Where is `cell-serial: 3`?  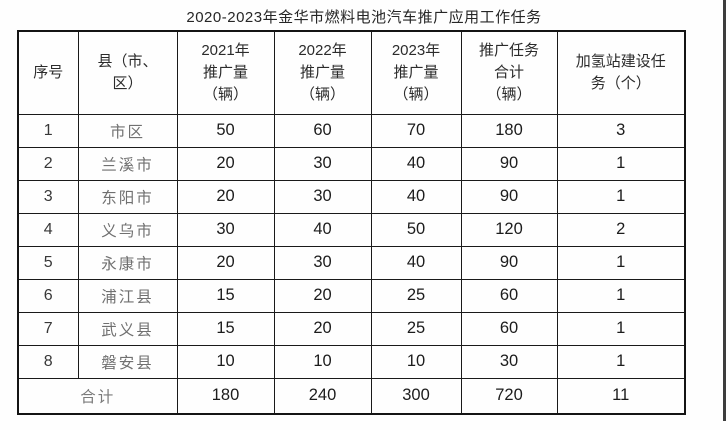
cell-serial: 3 is located at coordinates (48, 196).